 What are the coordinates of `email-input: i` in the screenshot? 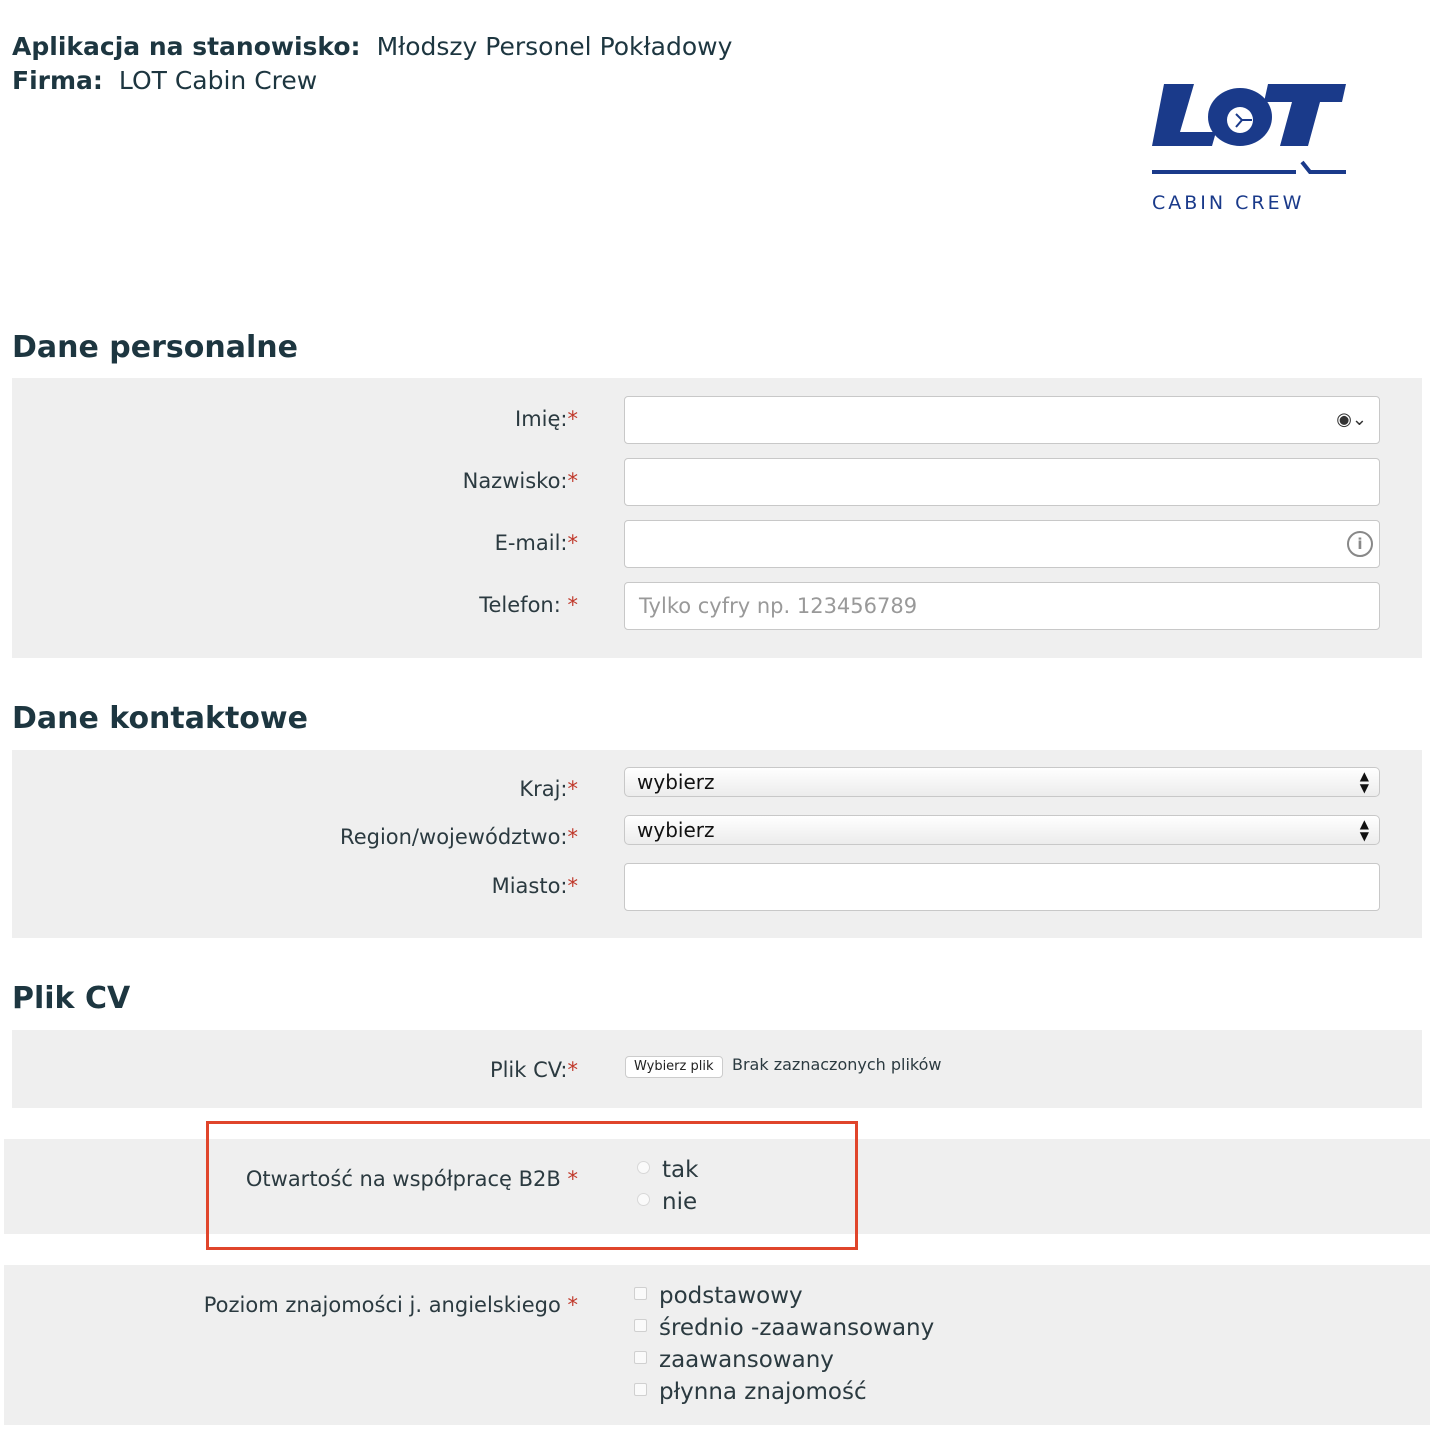 It's located at (1002, 544).